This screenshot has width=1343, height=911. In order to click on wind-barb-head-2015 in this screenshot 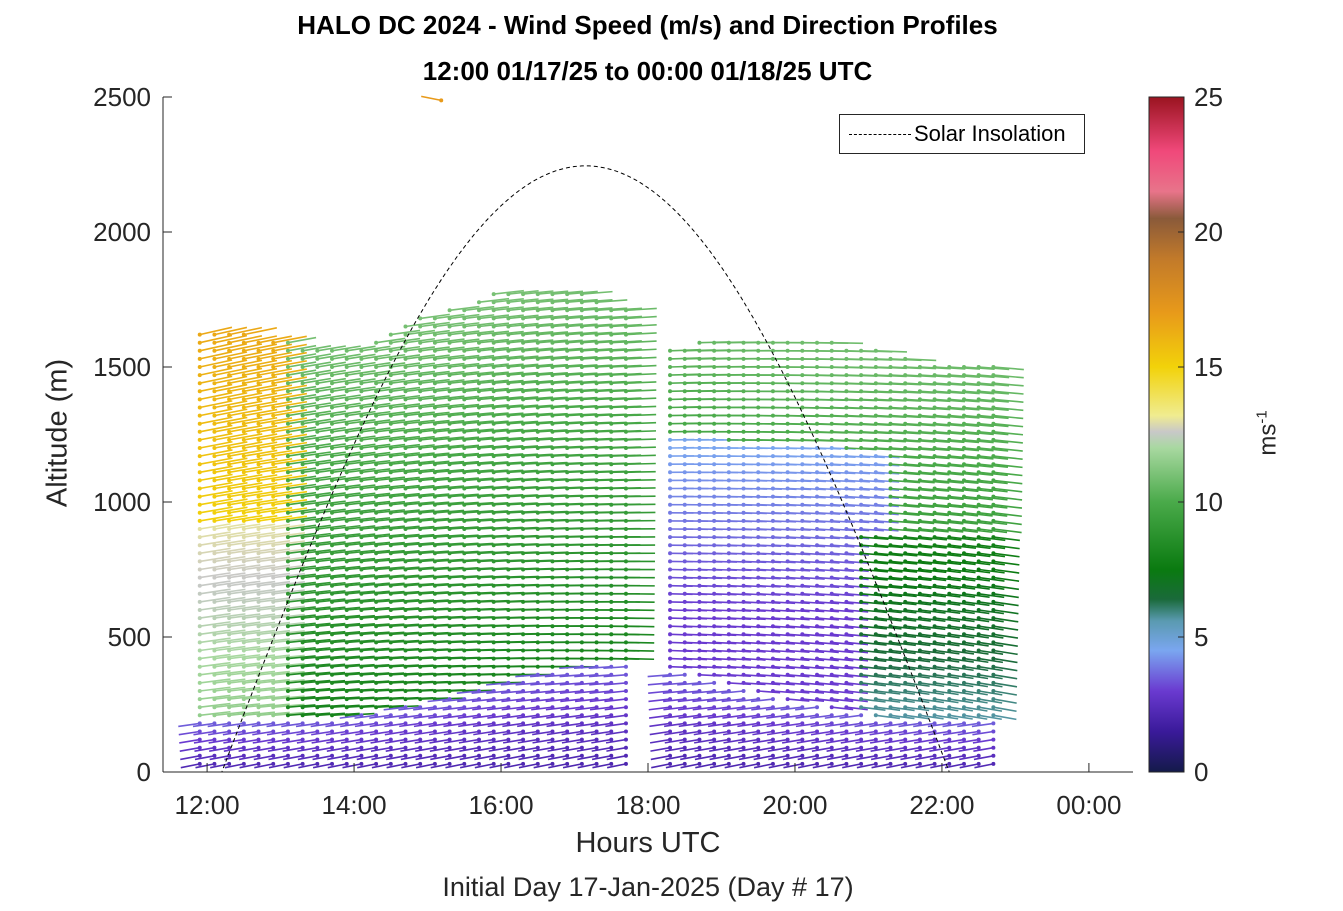, I will do `click(758, 496)`.